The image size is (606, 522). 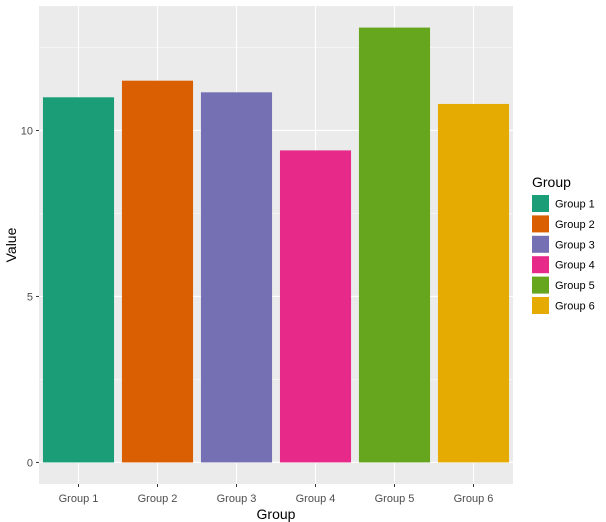 What do you see at coordinates (79, 499) in the screenshot?
I see `x-tick-label: Group 1` at bounding box center [79, 499].